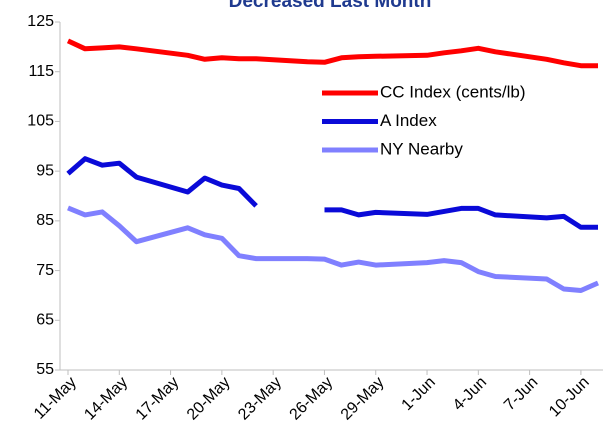 This screenshot has width=603, height=445. Describe the element at coordinates (312, 399) in the screenshot. I see `x-tick-label: 26-May` at that location.